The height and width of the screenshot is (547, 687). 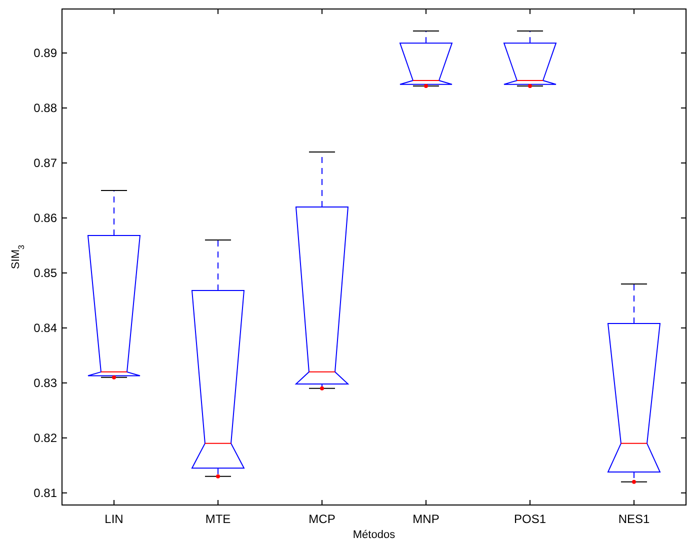 What do you see at coordinates (46, 53) in the screenshot?
I see `y-tick-label: 0.89` at bounding box center [46, 53].